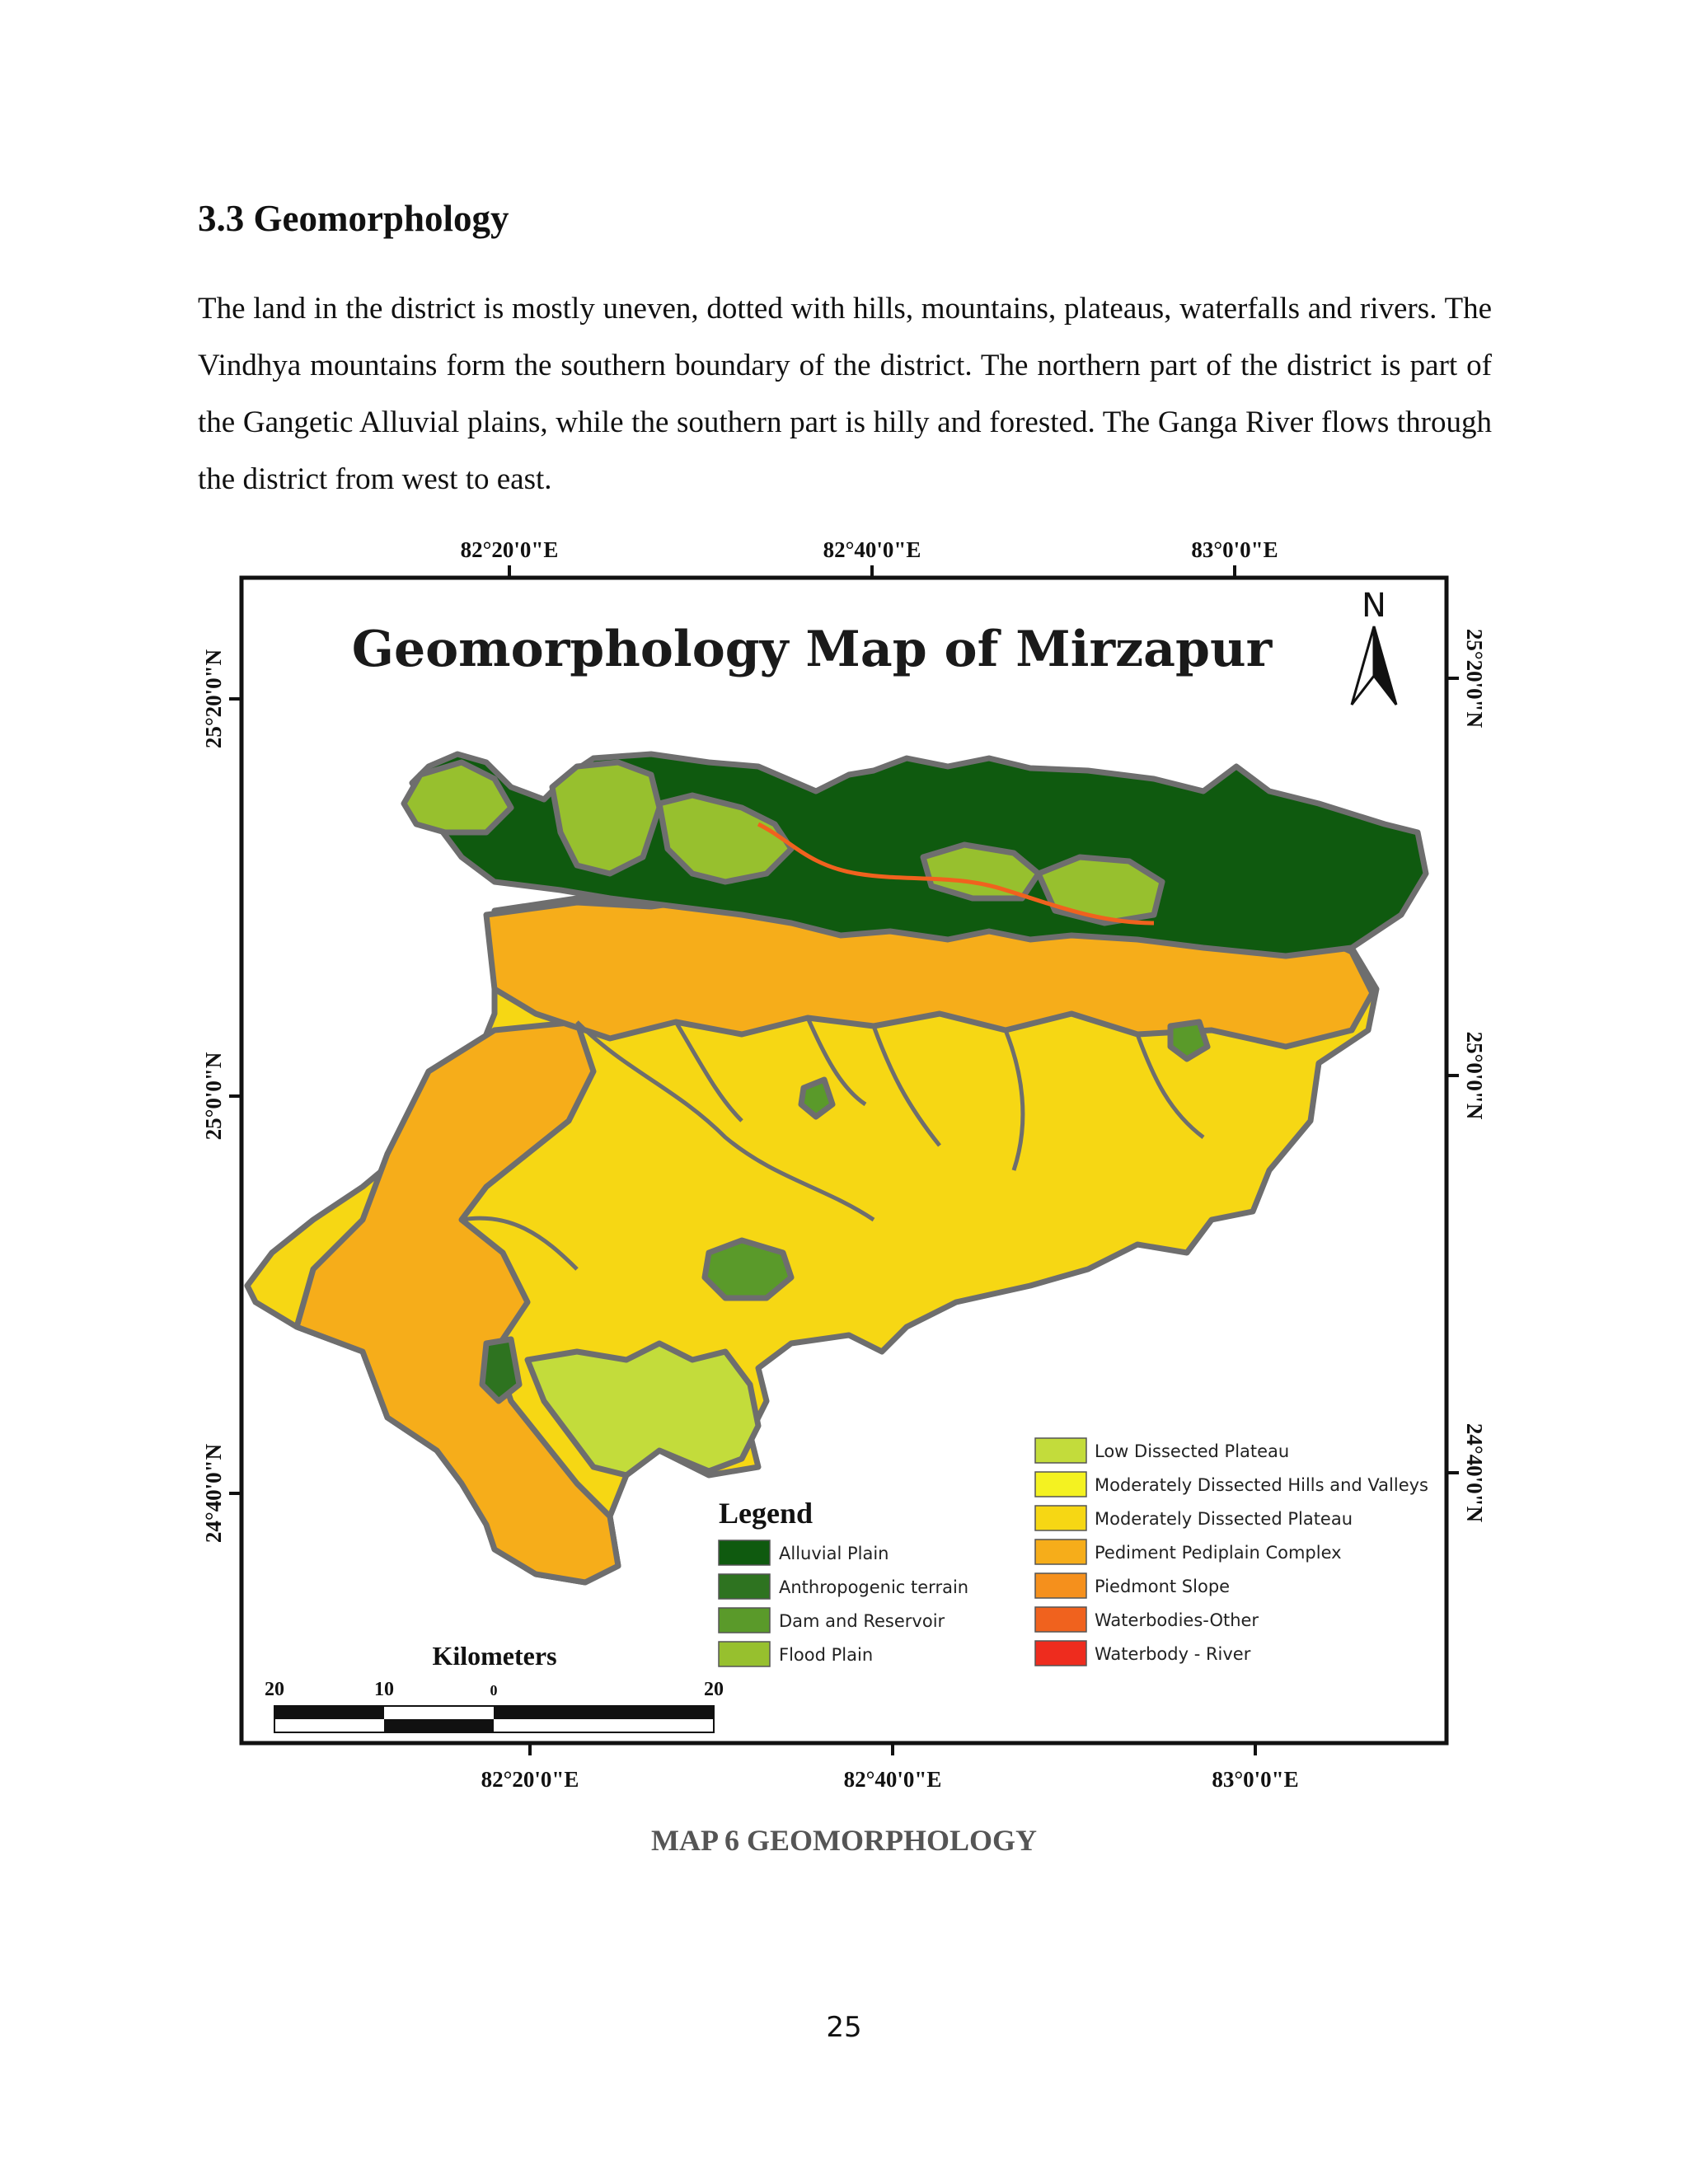 This screenshot has width=1688, height=2184. What do you see at coordinates (384, 1689) in the screenshot?
I see `scale-label: 10` at bounding box center [384, 1689].